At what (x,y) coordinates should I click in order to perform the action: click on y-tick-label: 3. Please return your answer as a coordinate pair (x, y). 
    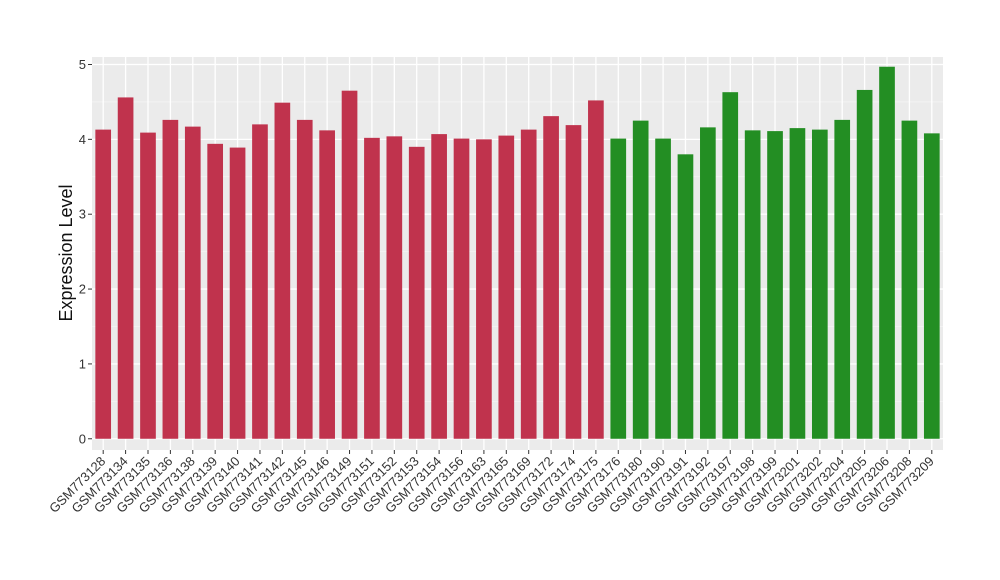
    Looking at the image, I should click on (82, 214).